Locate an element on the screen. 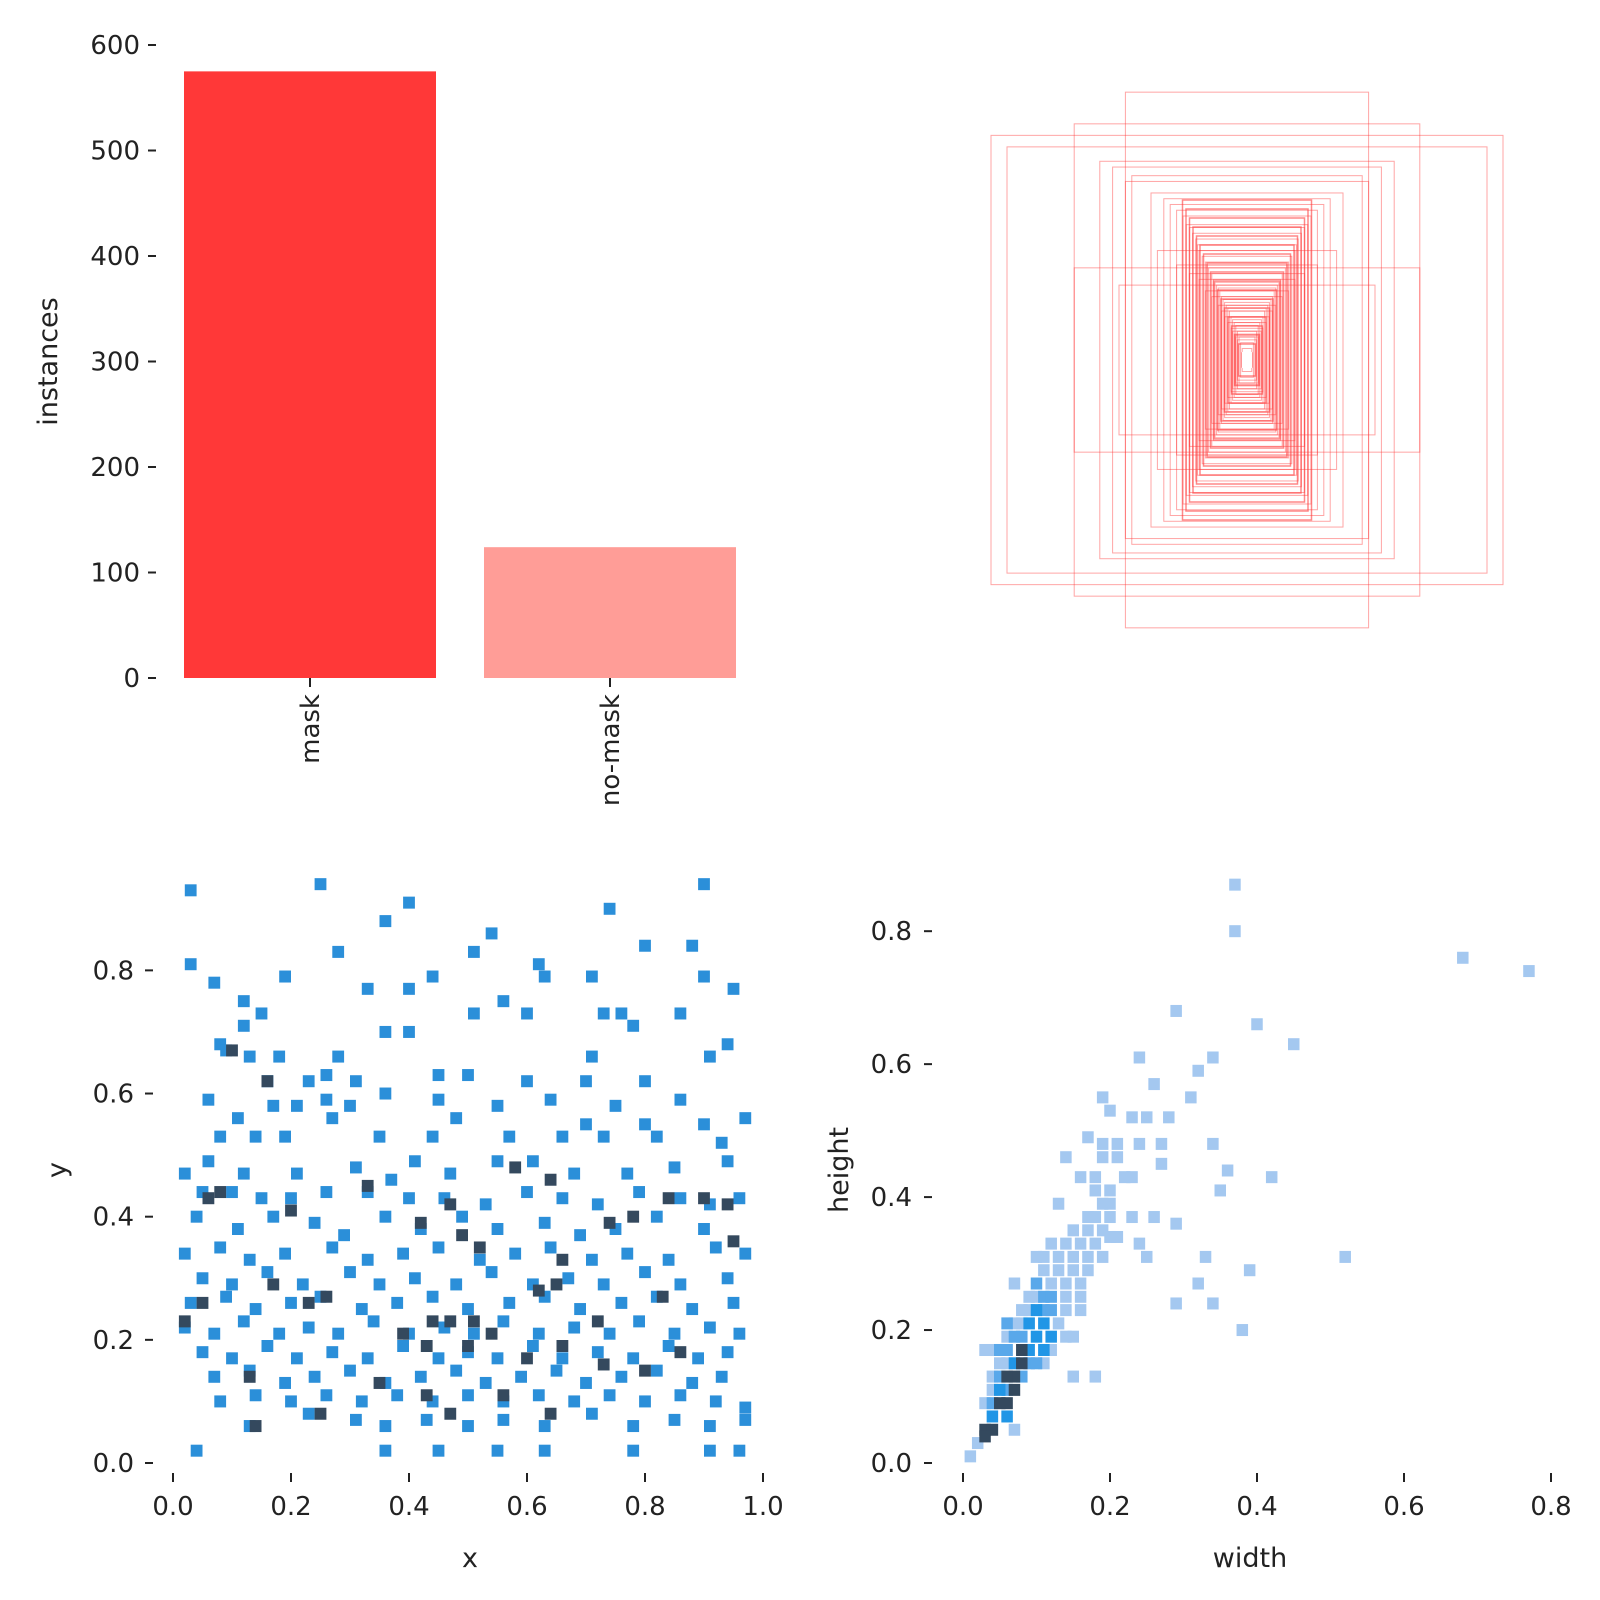 The image size is (1600, 1600). y-tick-label: 0.2 is located at coordinates (891, 1331).